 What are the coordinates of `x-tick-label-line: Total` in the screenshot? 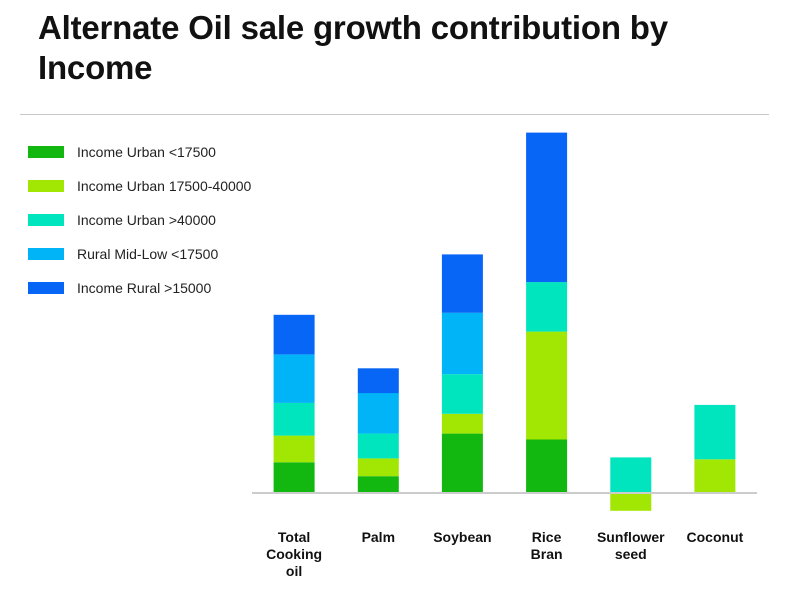 It's located at (294, 537).